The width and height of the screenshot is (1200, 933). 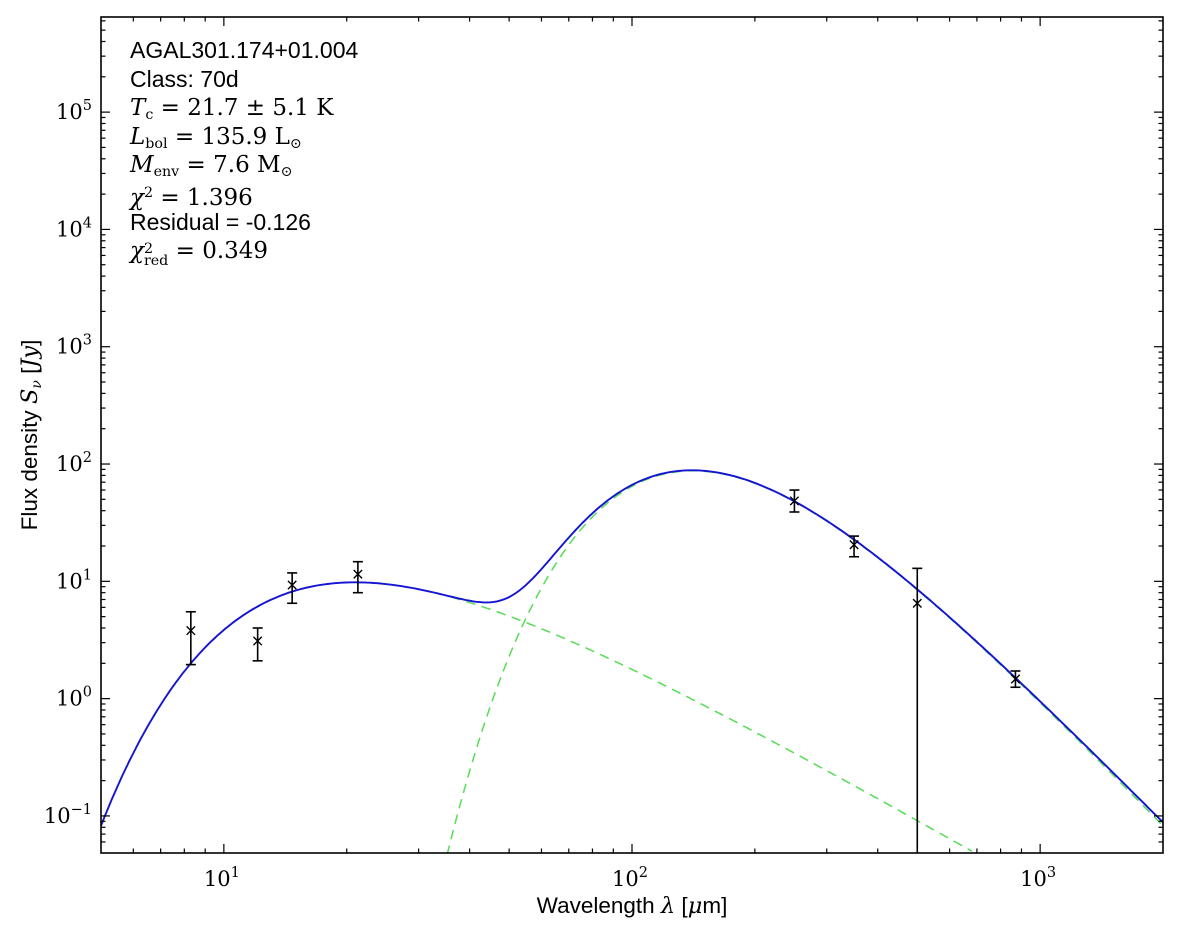 I want to click on data-point-21.3um, so click(x=357, y=577).